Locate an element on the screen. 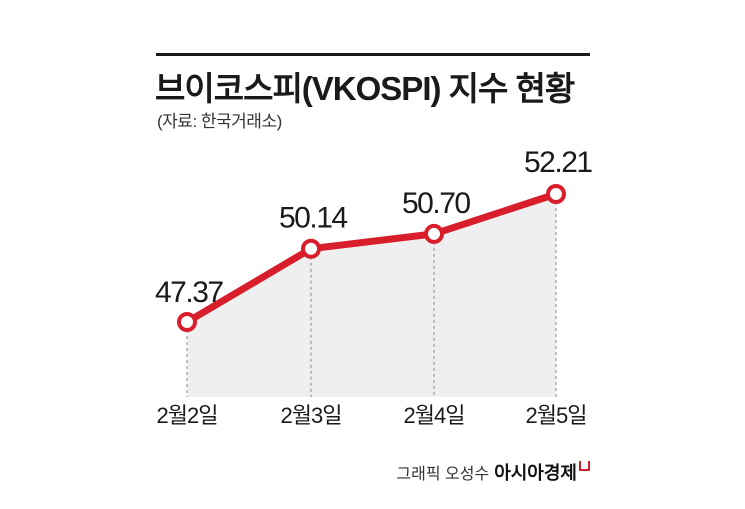 The image size is (745, 509). chart-title: 브이코스피(VKOSPI) 지수 현황 is located at coordinates (365, 88).